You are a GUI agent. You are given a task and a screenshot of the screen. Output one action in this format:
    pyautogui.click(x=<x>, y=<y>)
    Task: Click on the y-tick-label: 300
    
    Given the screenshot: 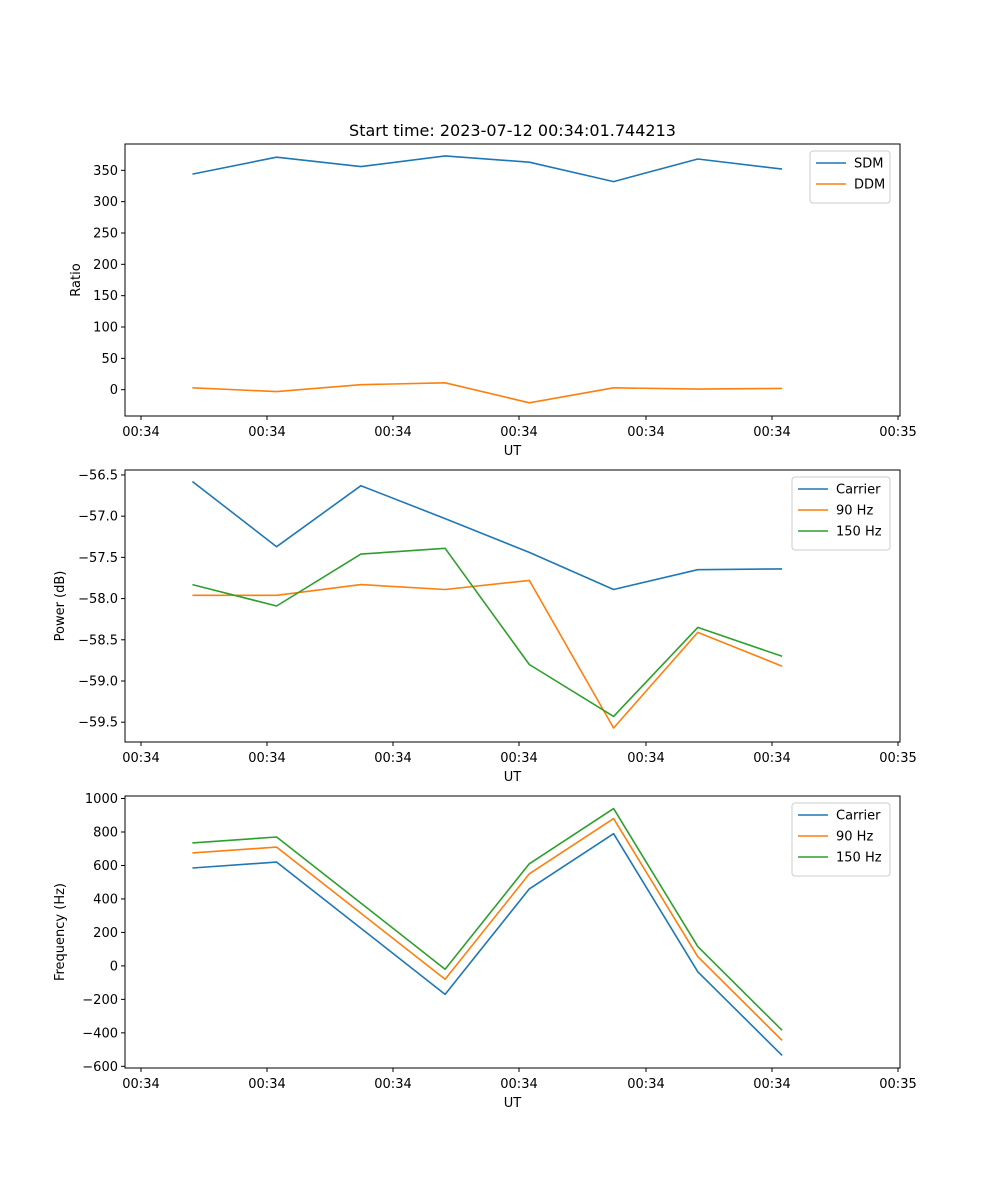 What is the action you would take?
    pyautogui.click(x=105, y=202)
    